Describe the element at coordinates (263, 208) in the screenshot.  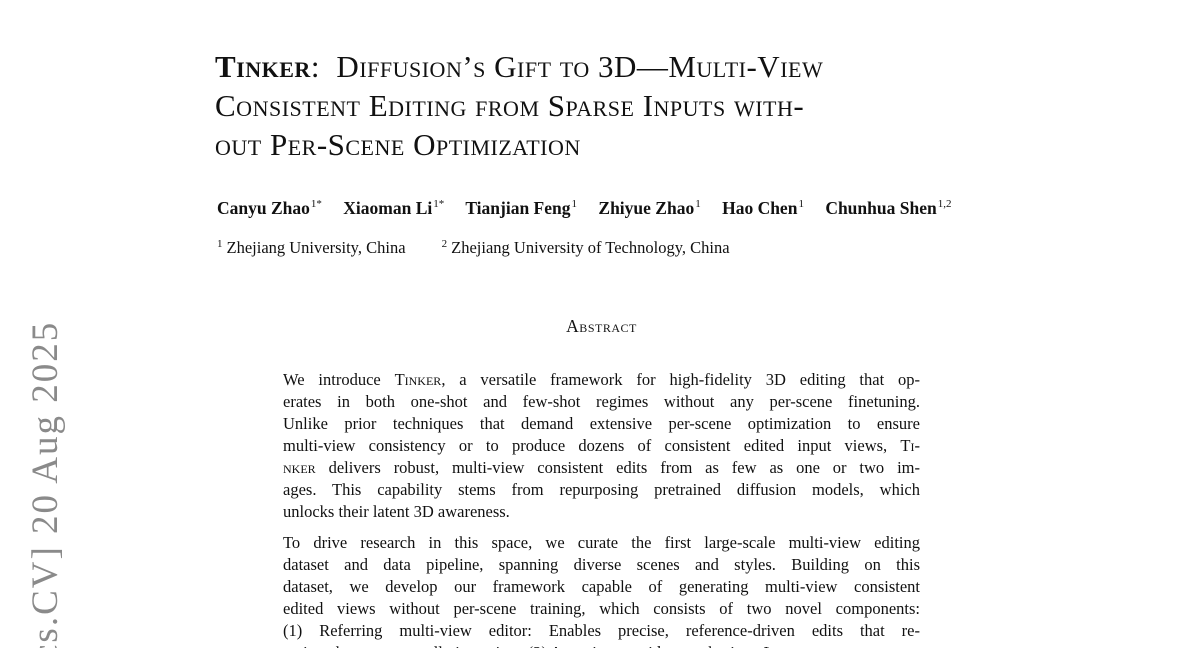
I see `author-name: Canyu Zhao` at that location.